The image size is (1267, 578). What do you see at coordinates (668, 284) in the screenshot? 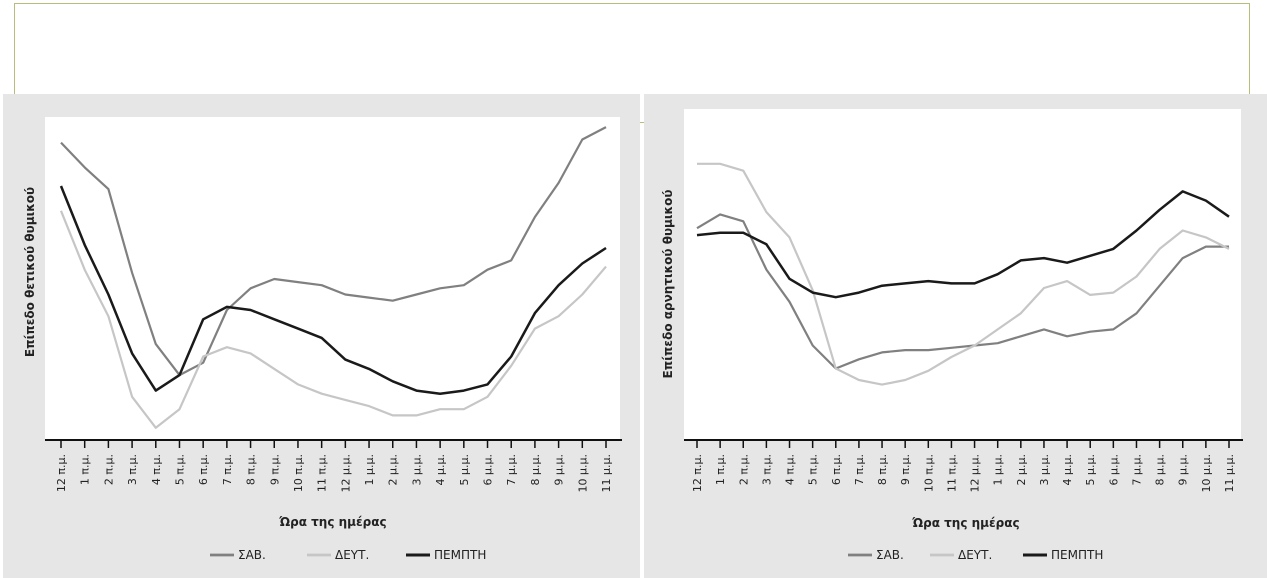
I see `y-axis-title: Επίπεδο αρνητικού θυμικού` at bounding box center [668, 284].